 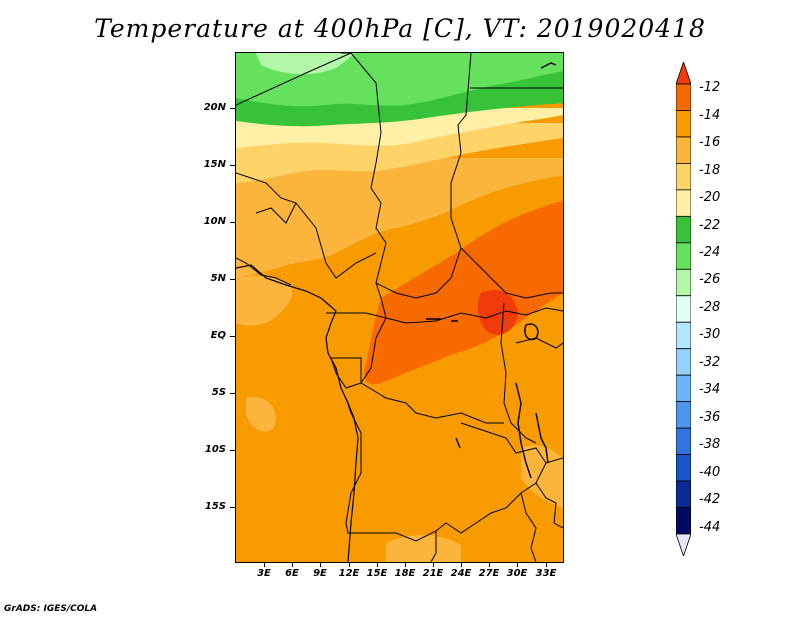 What do you see at coordinates (546, 573) in the screenshot?
I see `lon-label-33e: 33E` at bounding box center [546, 573].